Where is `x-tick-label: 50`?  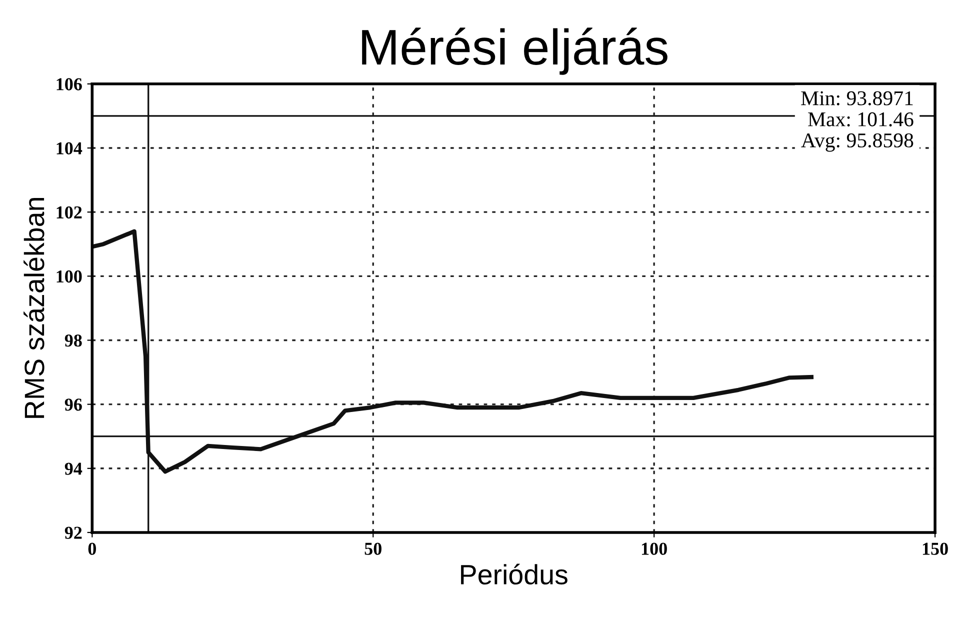
x-tick-label: 50 is located at coordinates (373, 548).